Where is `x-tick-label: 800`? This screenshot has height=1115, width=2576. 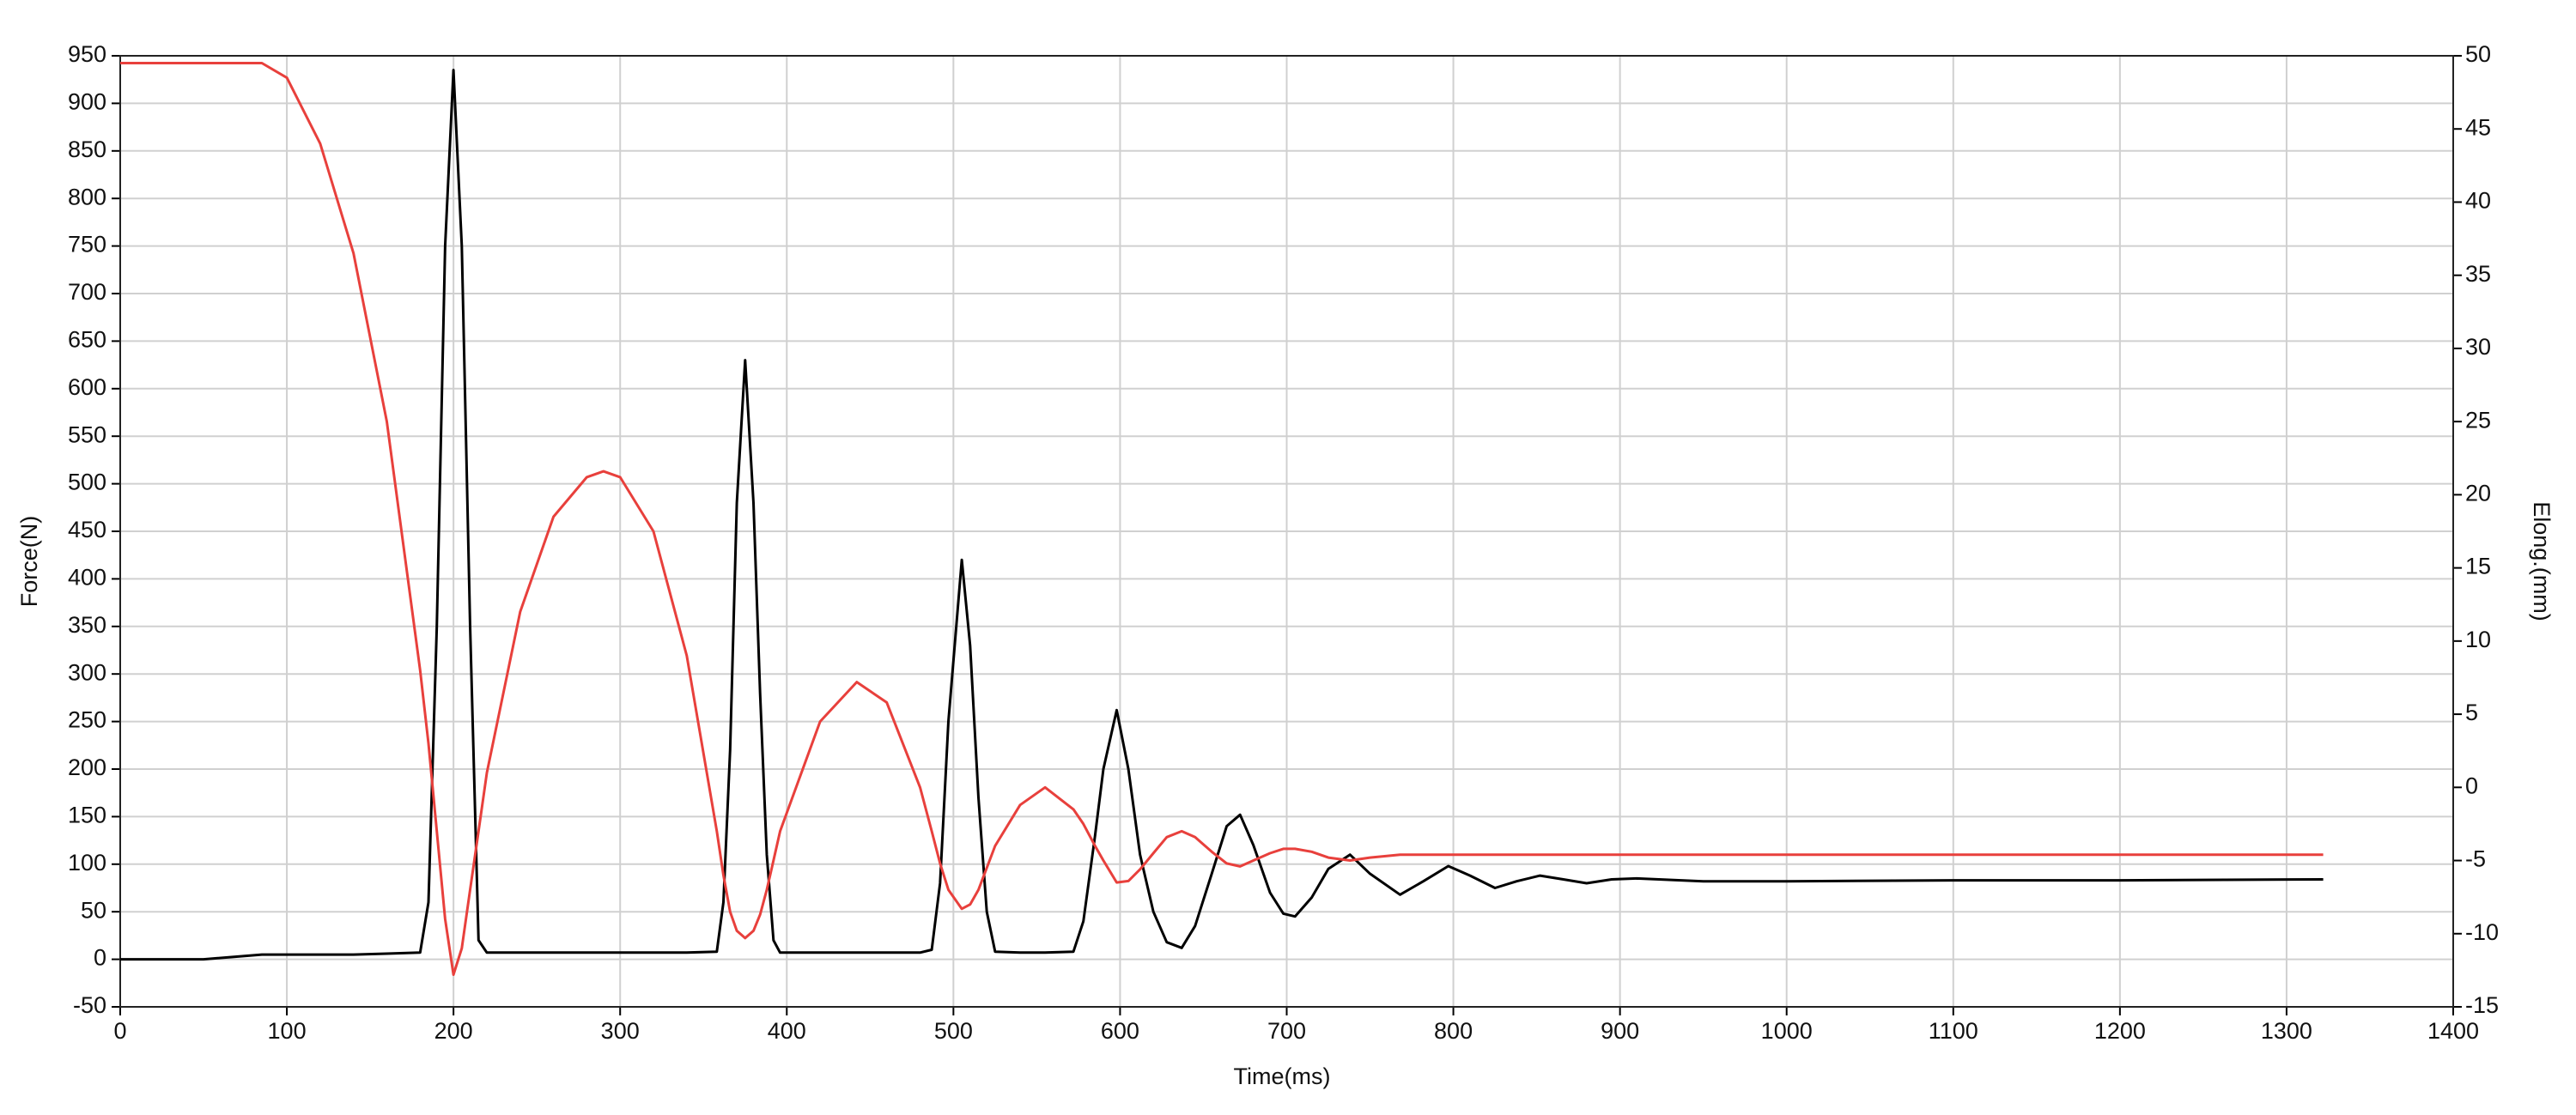
x-tick-label: 800 is located at coordinates (1453, 1031).